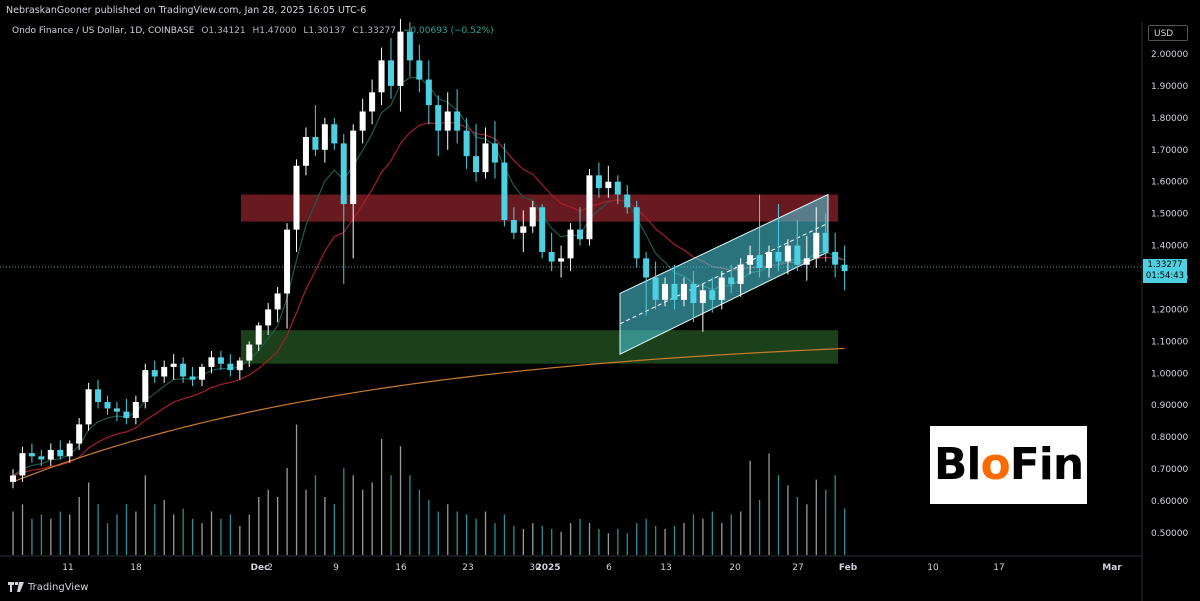 This screenshot has height=601, width=1200. What do you see at coordinates (547, 568) in the screenshot?
I see `time-tick-label: 2025` at bounding box center [547, 568].